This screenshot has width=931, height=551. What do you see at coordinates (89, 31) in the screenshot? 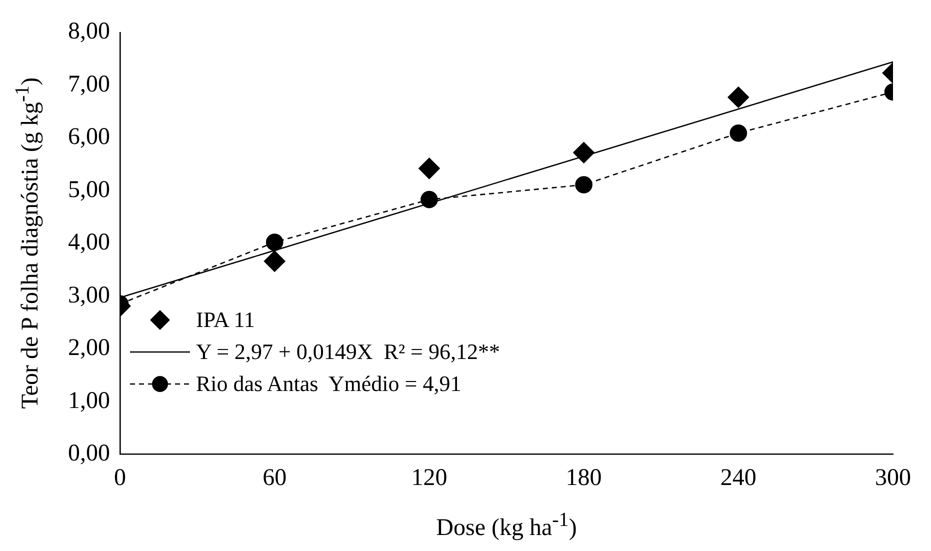
I see `y-tick-label: 8,00` at bounding box center [89, 31].